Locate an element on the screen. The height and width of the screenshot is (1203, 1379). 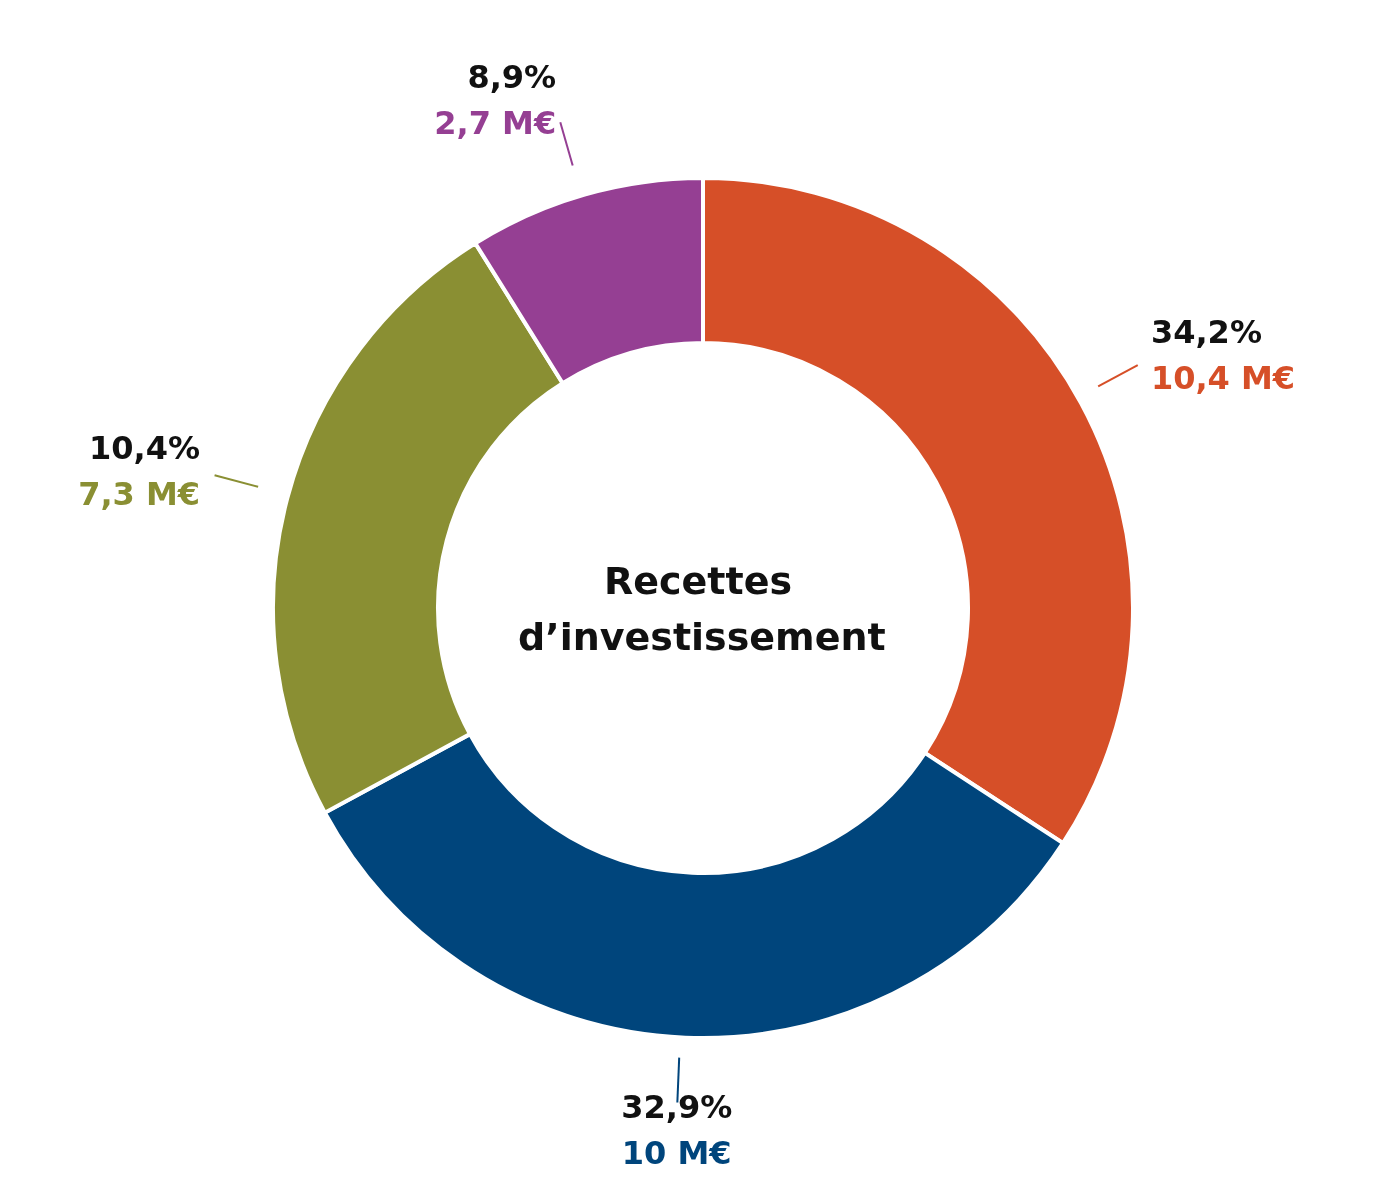
data-label: 10,4% 7,3 M€ is located at coordinates (139, 470).